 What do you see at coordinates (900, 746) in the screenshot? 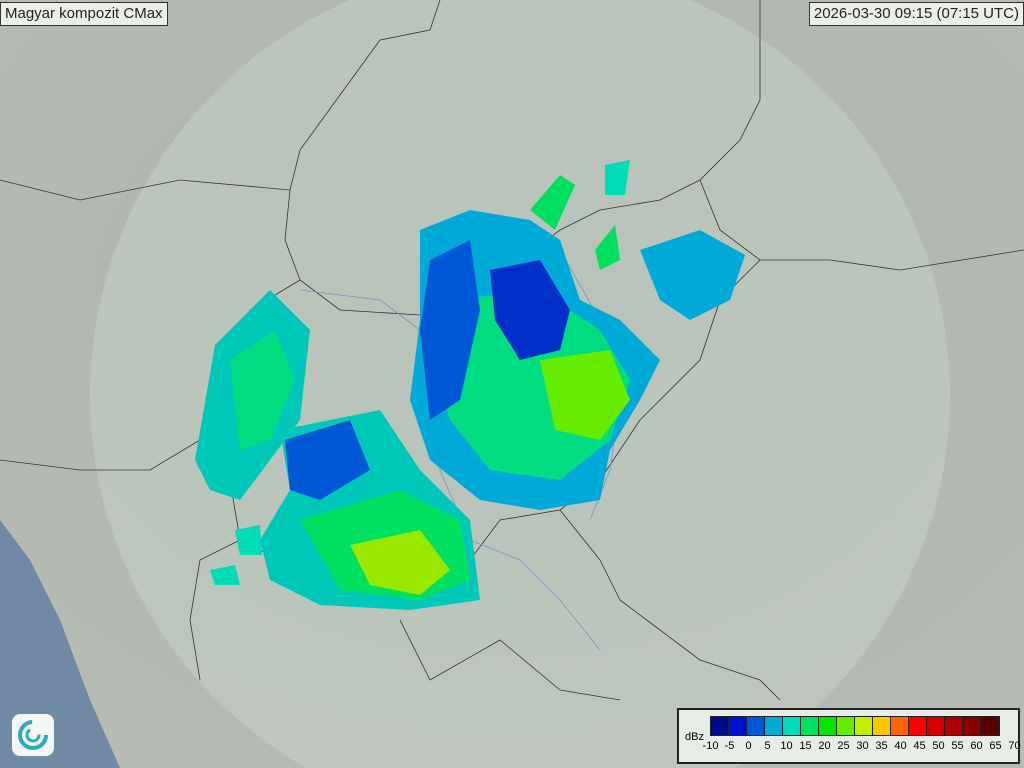
I see `legend-tick: 40` at bounding box center [900, 746].